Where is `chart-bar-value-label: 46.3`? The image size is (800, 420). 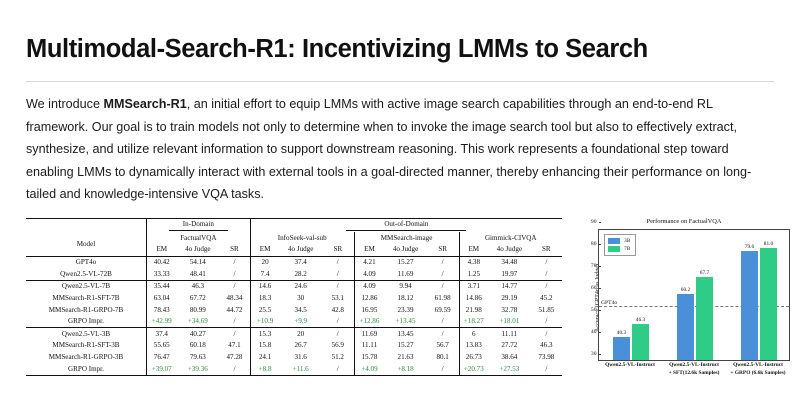
chart-bar-value-label: 46.3 is located at coordinates (640, 320).